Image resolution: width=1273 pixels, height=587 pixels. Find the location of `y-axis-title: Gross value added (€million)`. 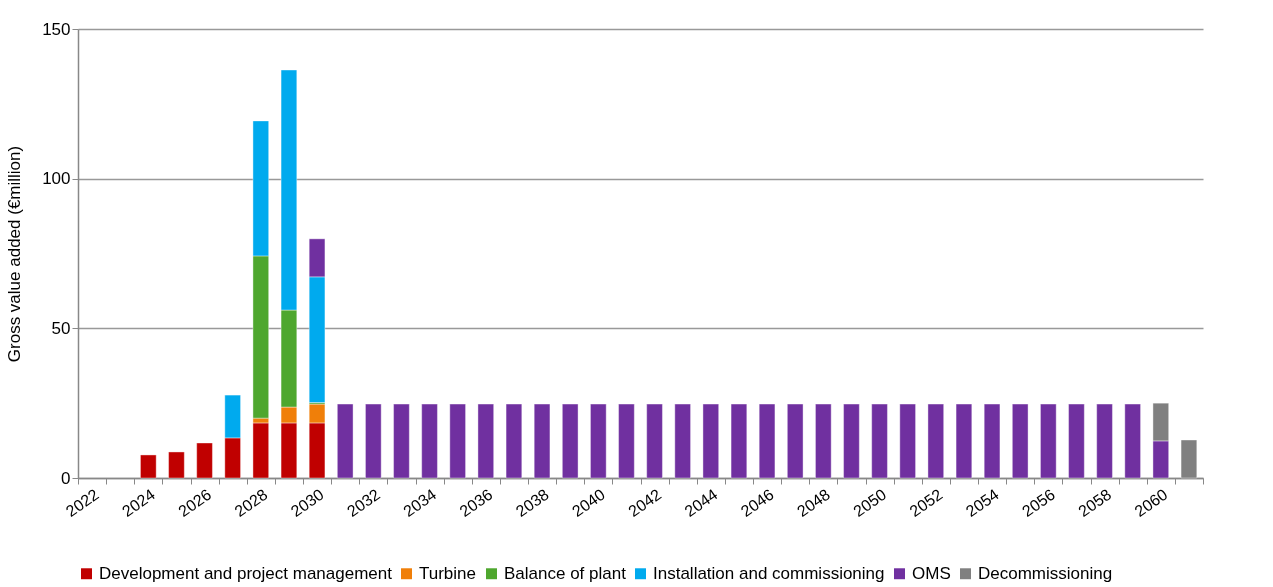

y-axis-title: Gross value added (€million) is located at coordinates (15, 254).